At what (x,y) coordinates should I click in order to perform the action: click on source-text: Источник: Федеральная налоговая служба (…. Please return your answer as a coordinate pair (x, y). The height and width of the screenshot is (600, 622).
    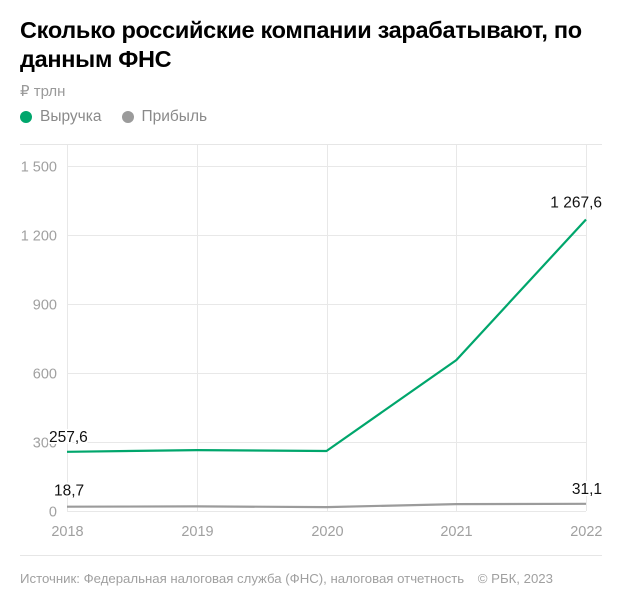
    Looking at the image, I should click on (242, 578).